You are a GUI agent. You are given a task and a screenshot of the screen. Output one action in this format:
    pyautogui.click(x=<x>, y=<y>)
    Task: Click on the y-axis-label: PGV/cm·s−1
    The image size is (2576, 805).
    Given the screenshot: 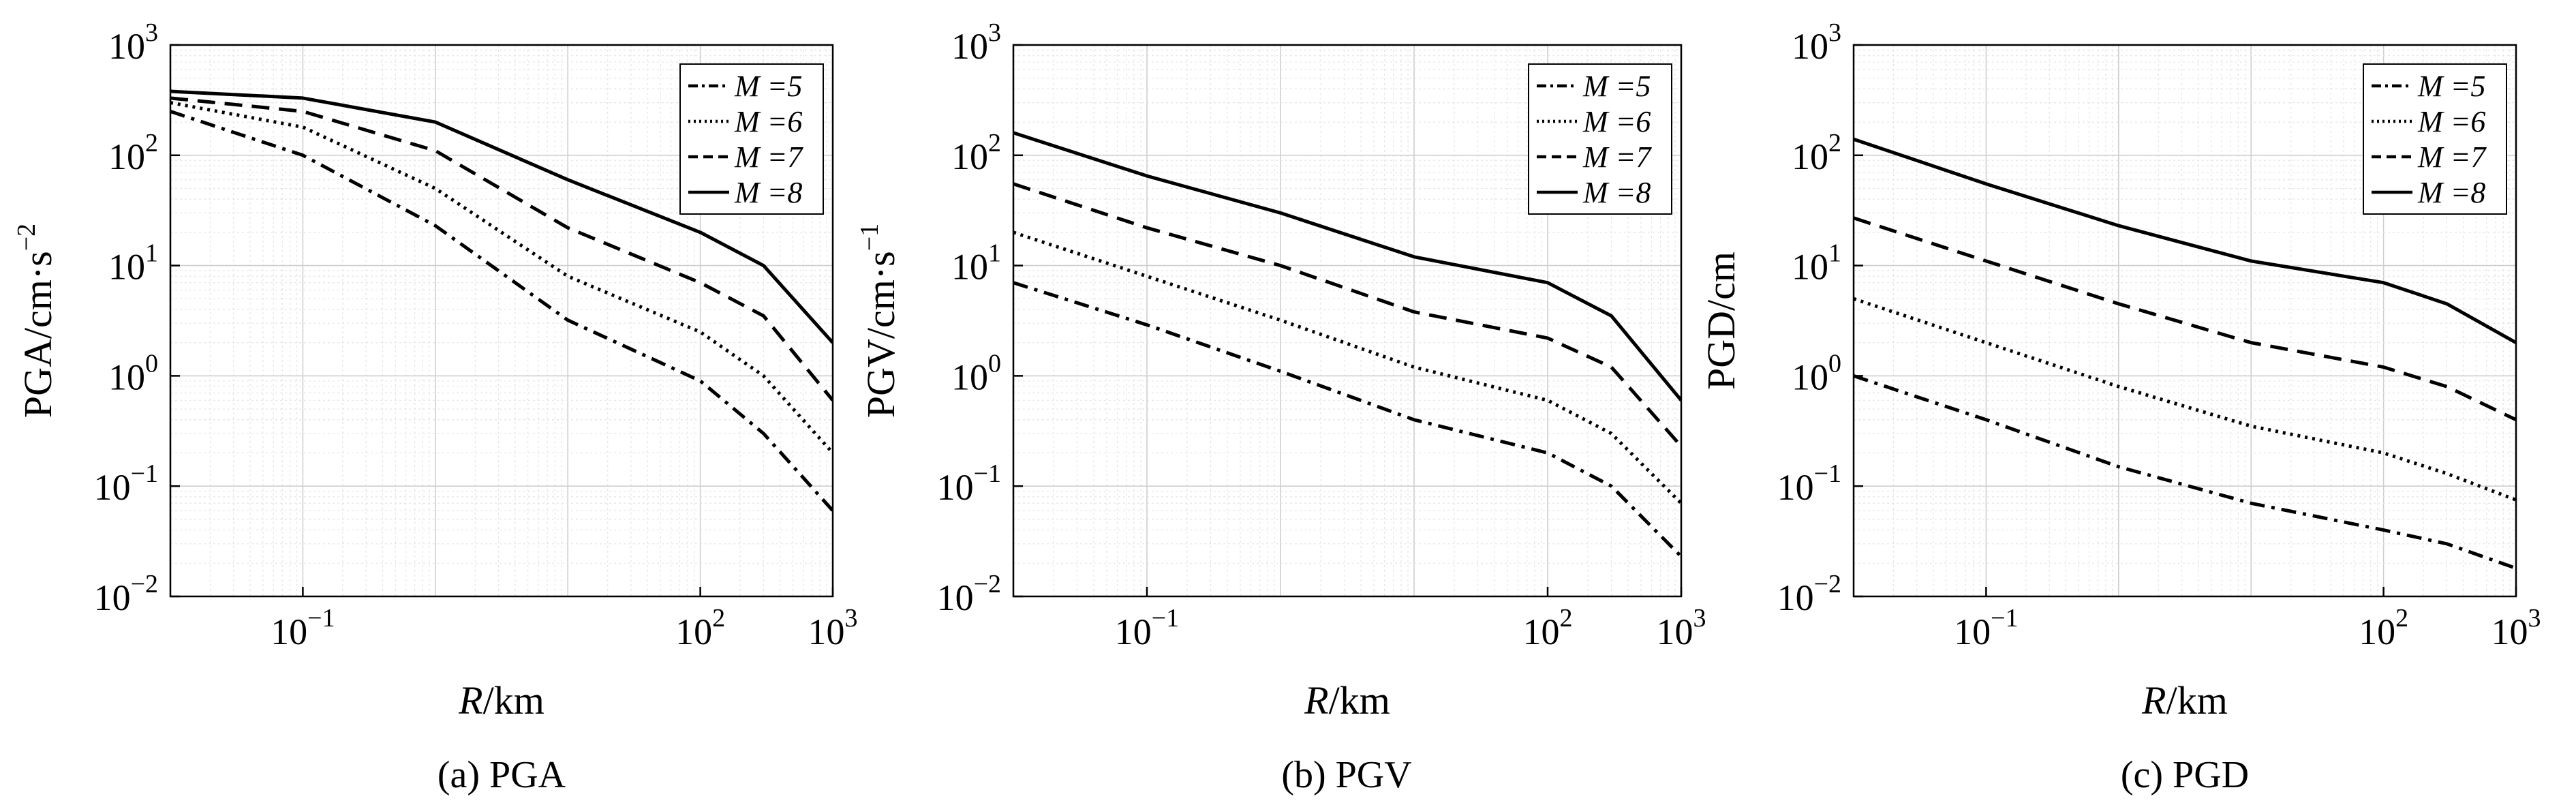 What is the action you would take?
    pyautogui.click(x=879, y=321)
    